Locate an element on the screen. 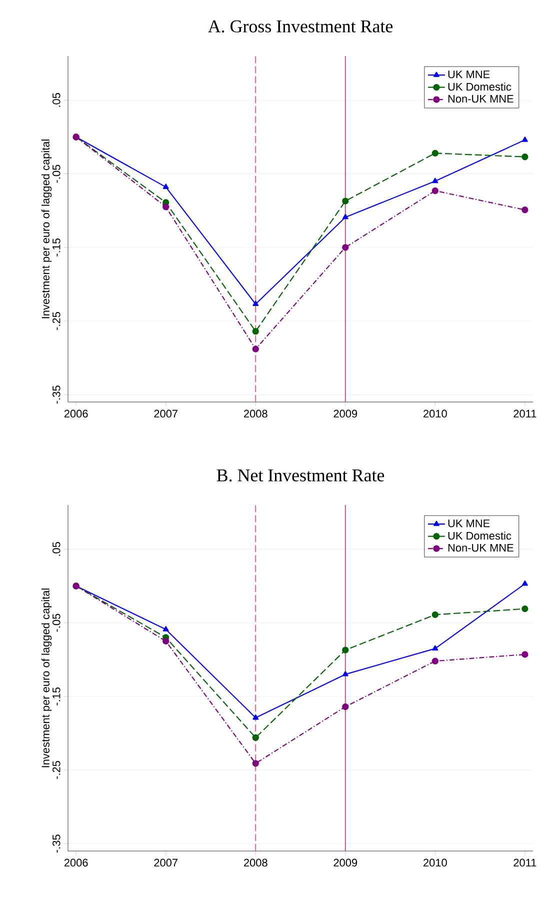  chart-title: B. Net Investment Rate is located at coordinates (300, 476).